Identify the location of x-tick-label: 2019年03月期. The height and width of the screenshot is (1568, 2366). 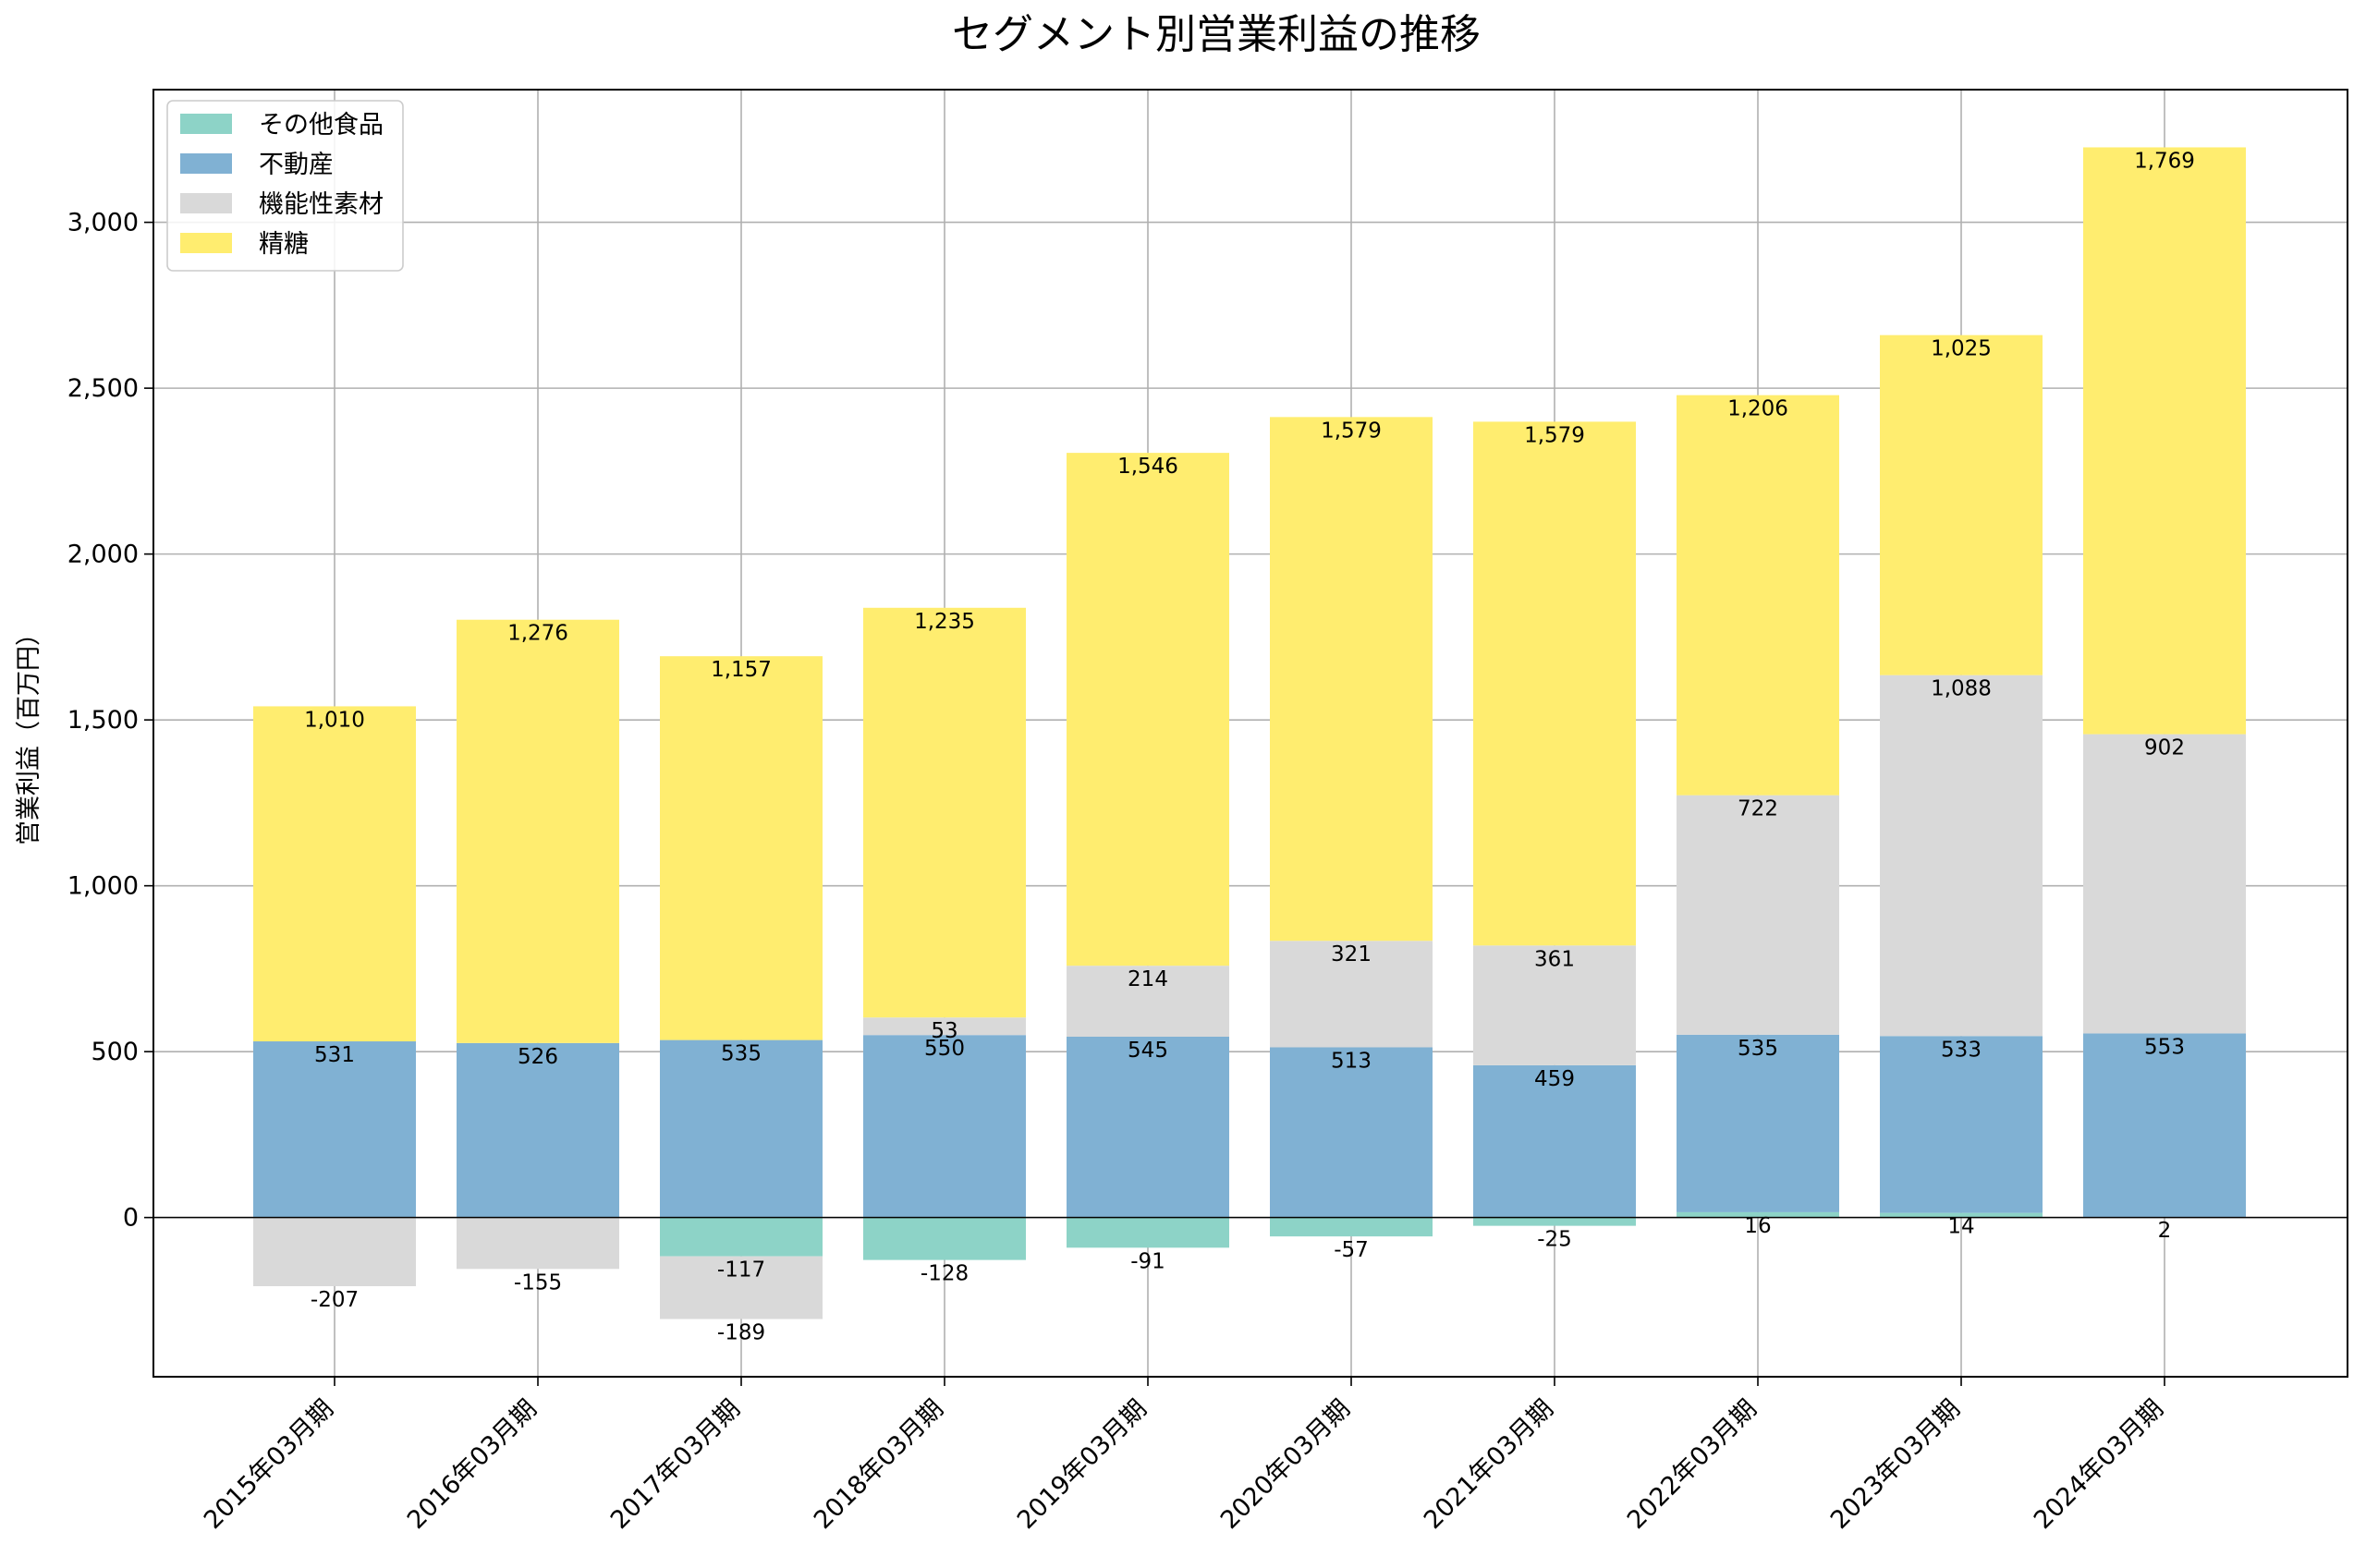
(1082, 1464).